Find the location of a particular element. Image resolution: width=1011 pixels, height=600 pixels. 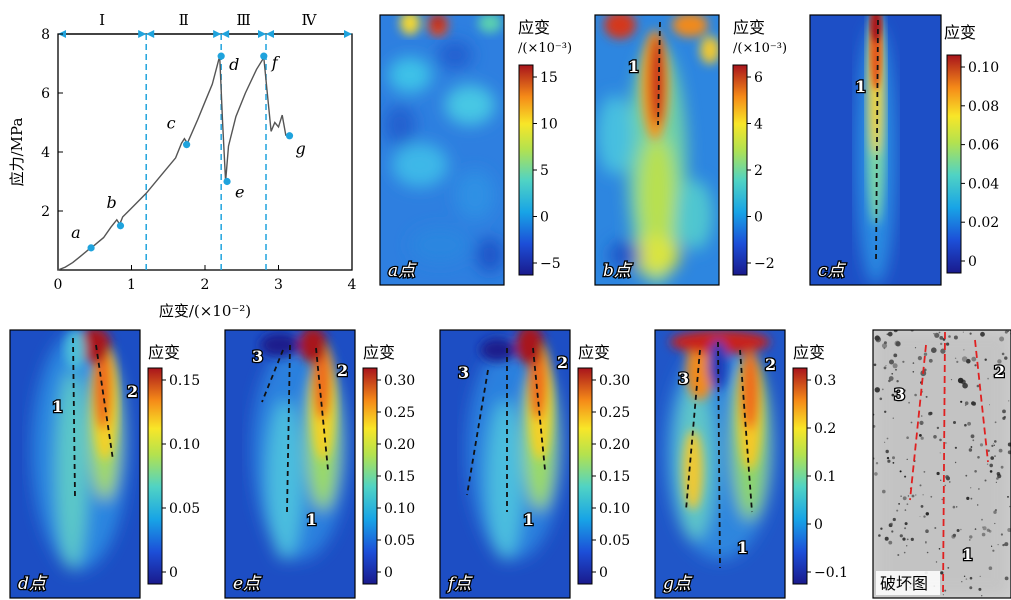

colorbar-tick-label-b: 0 is located at coordinates (758, 218).